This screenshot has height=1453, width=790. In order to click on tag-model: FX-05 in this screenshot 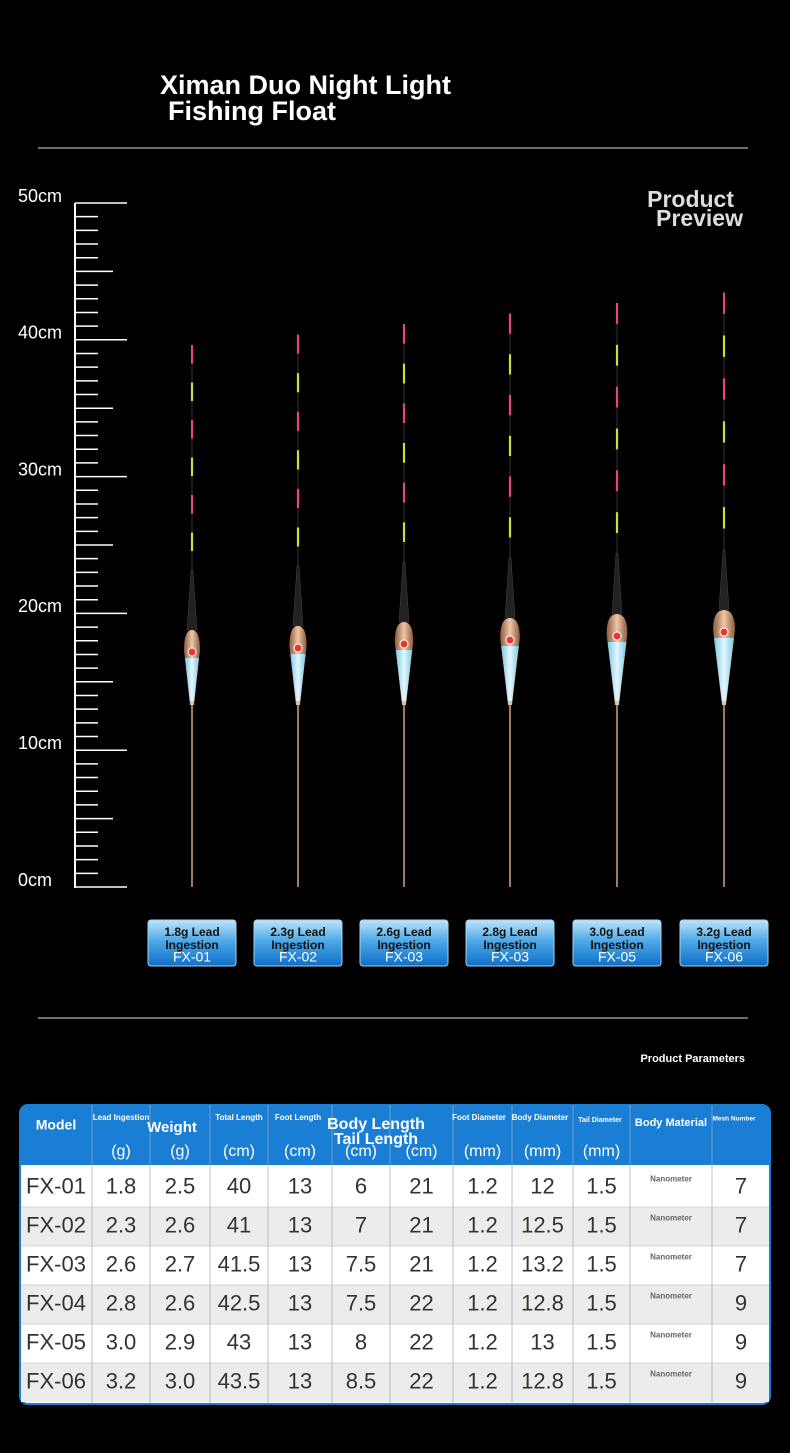, I will do `click(617, 957)`.